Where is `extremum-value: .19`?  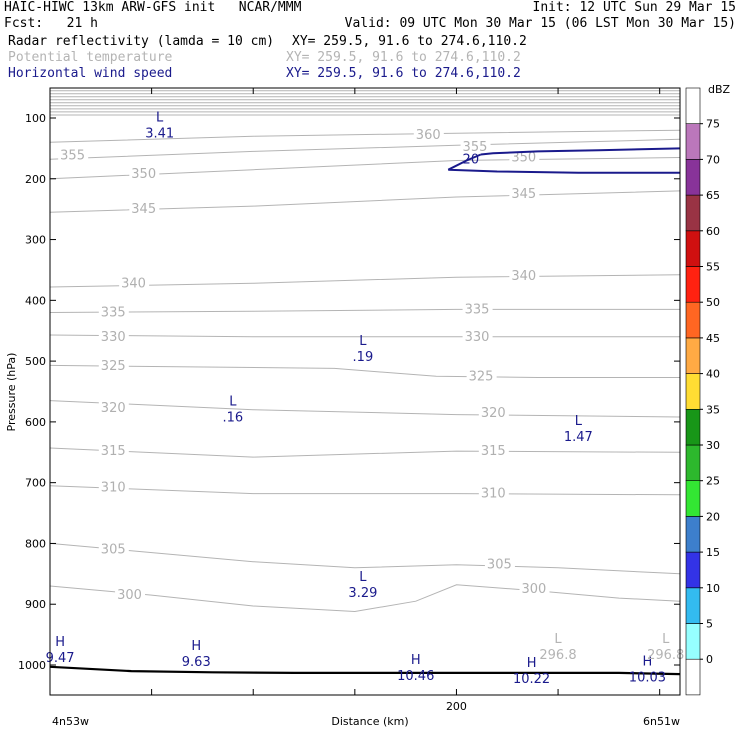
extremum-value: .19 is located at coordinates (363, 357).